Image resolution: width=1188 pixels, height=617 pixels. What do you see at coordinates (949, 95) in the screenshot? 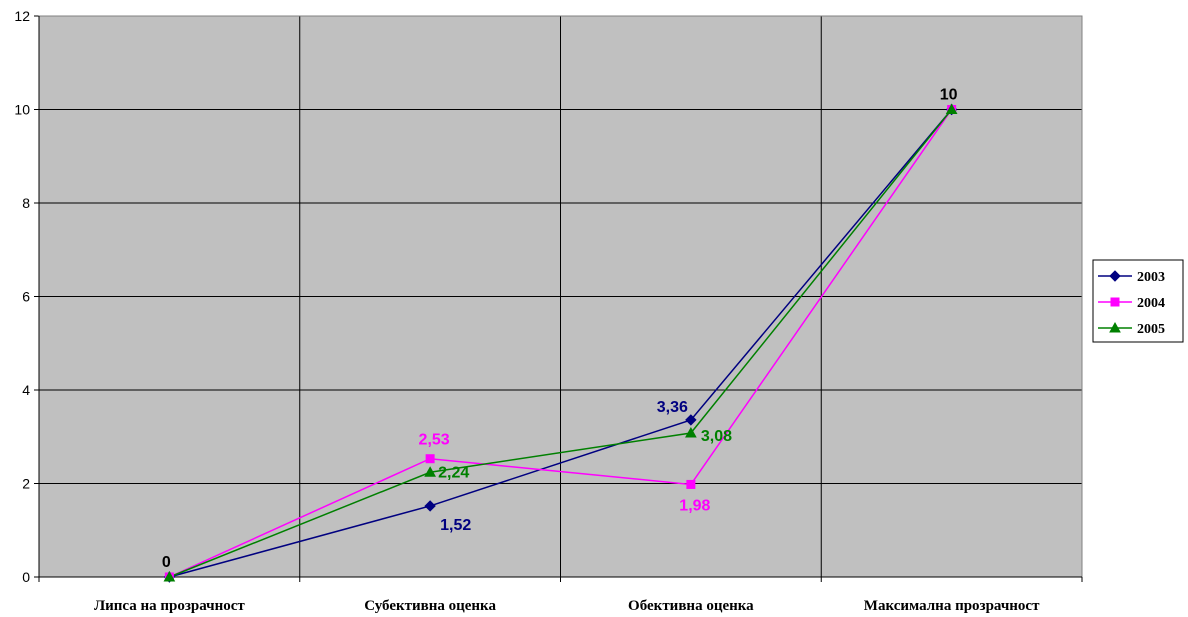
I see `data-label-common: 10` at bounding box center [949, 95].